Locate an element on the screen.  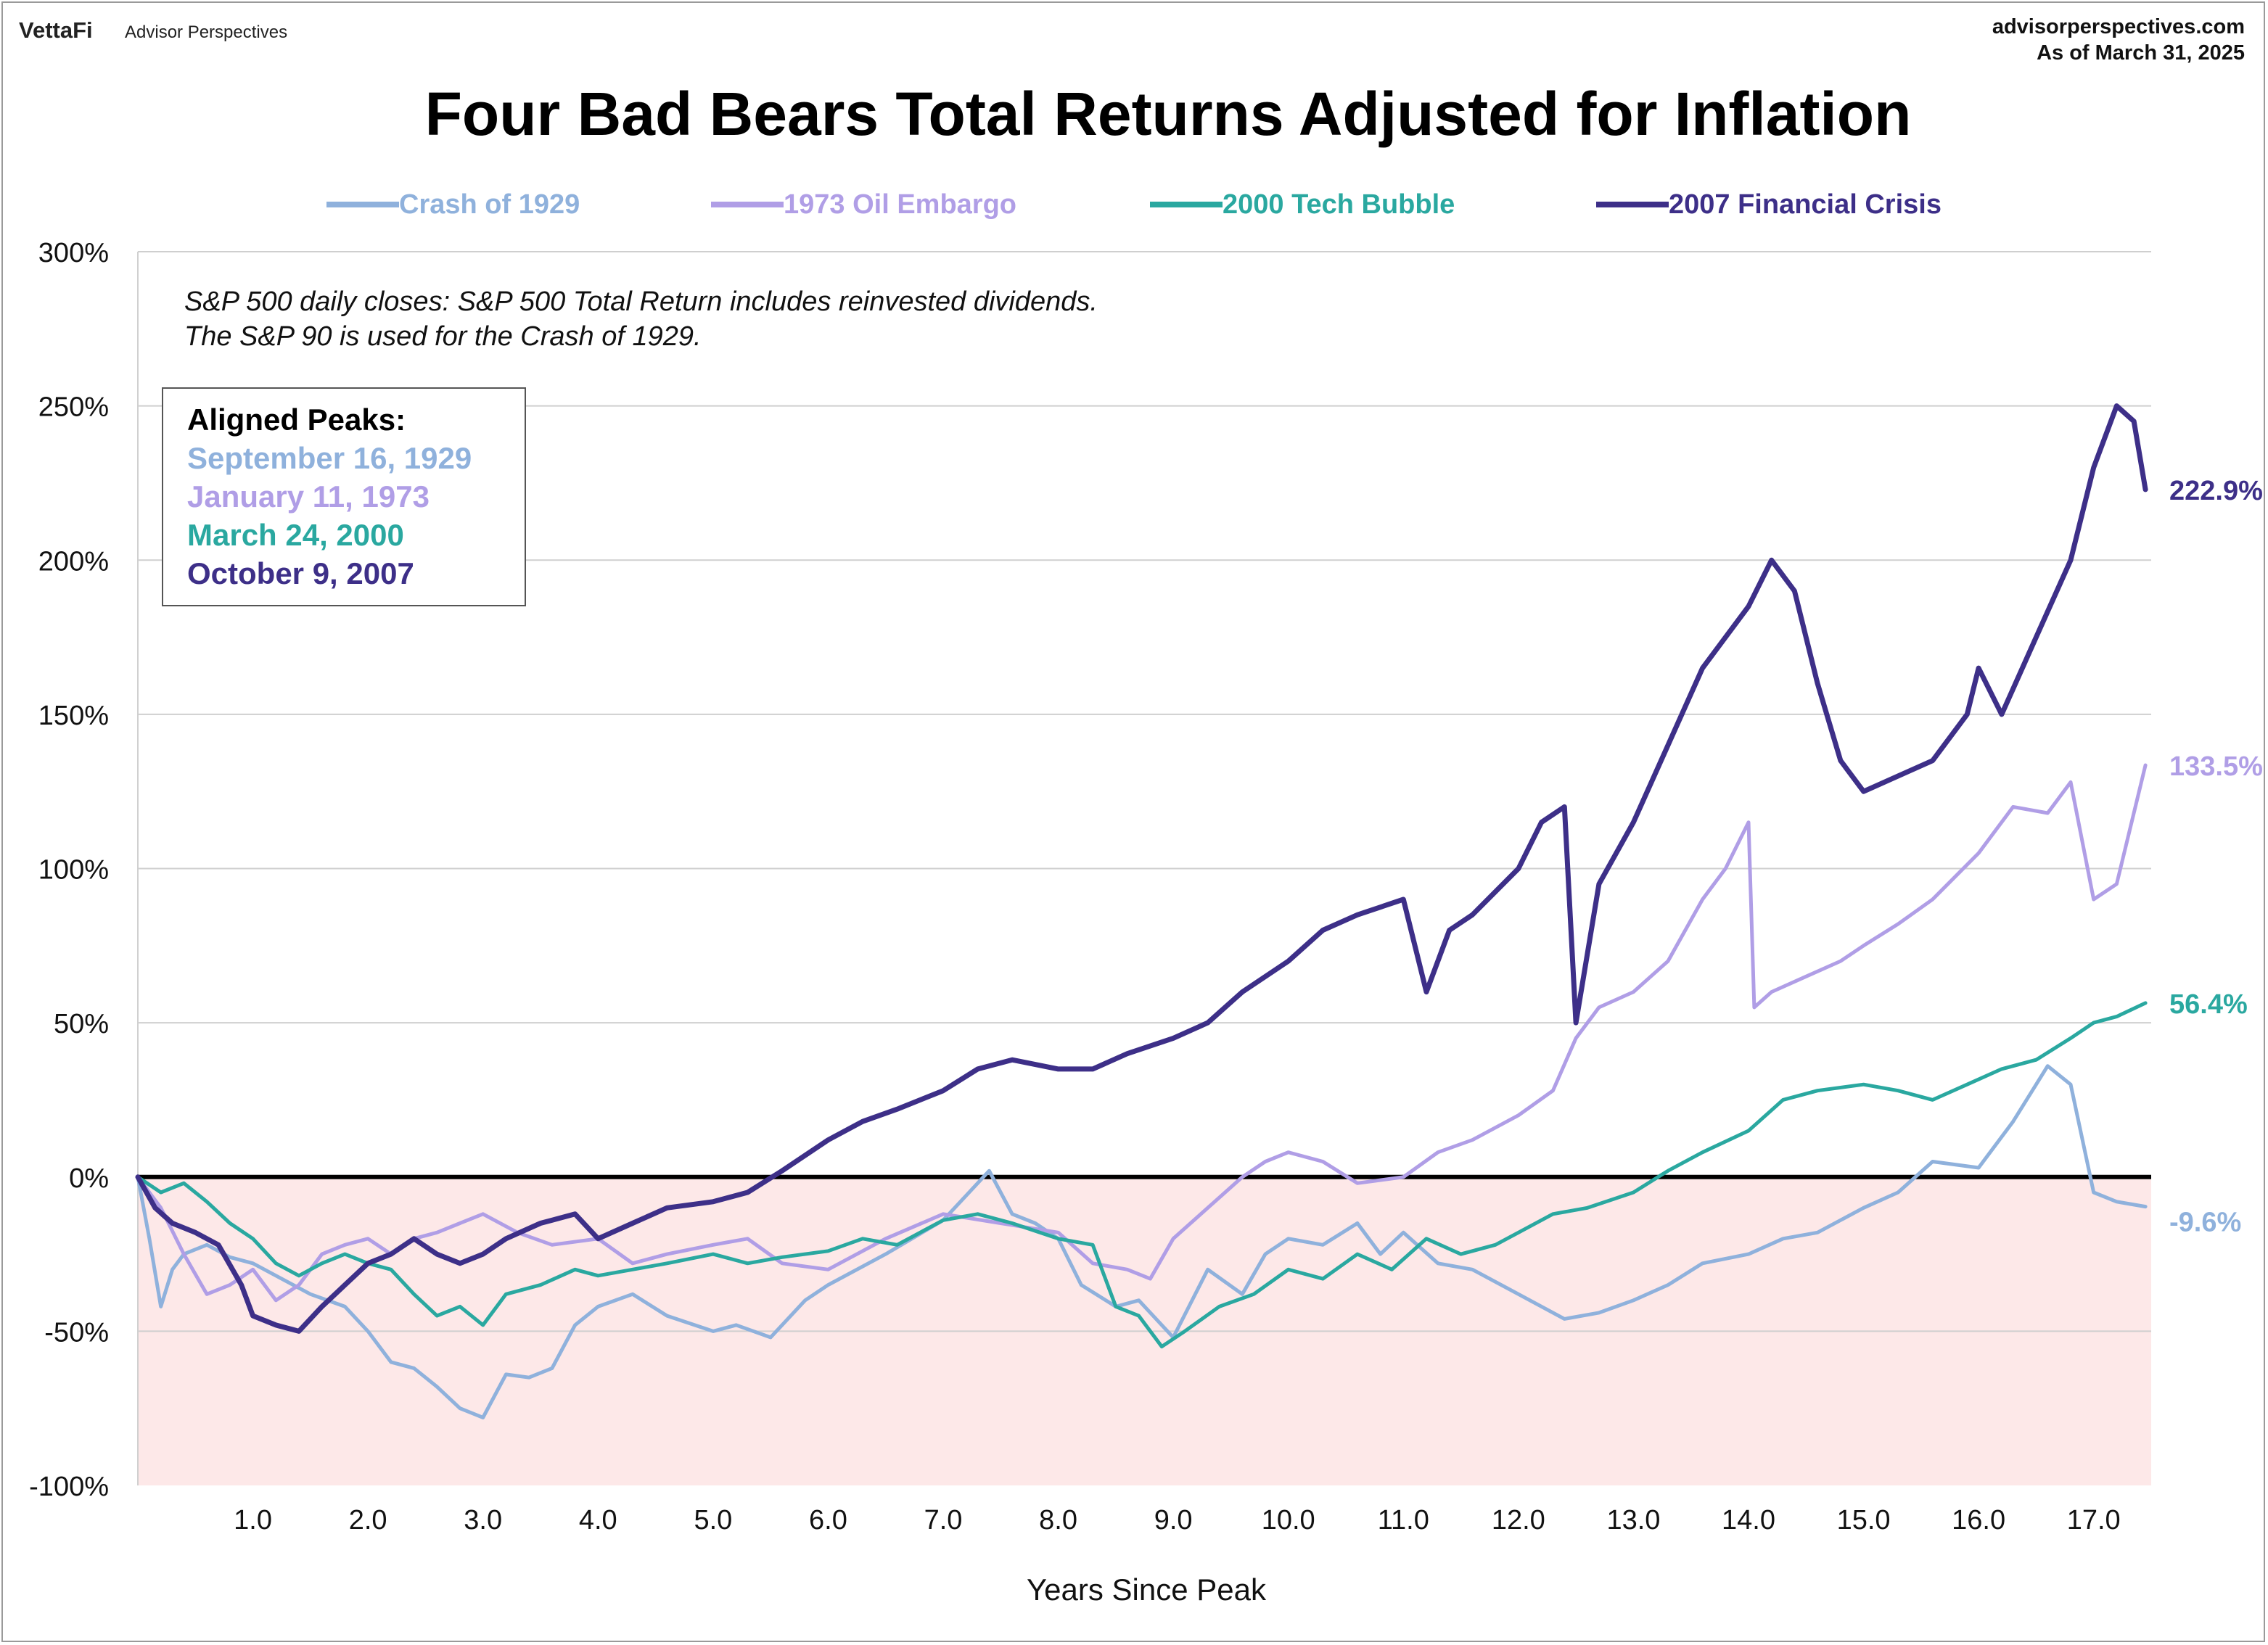
x-tick-label: 8.0 is located at coordinates (1058, 1520).